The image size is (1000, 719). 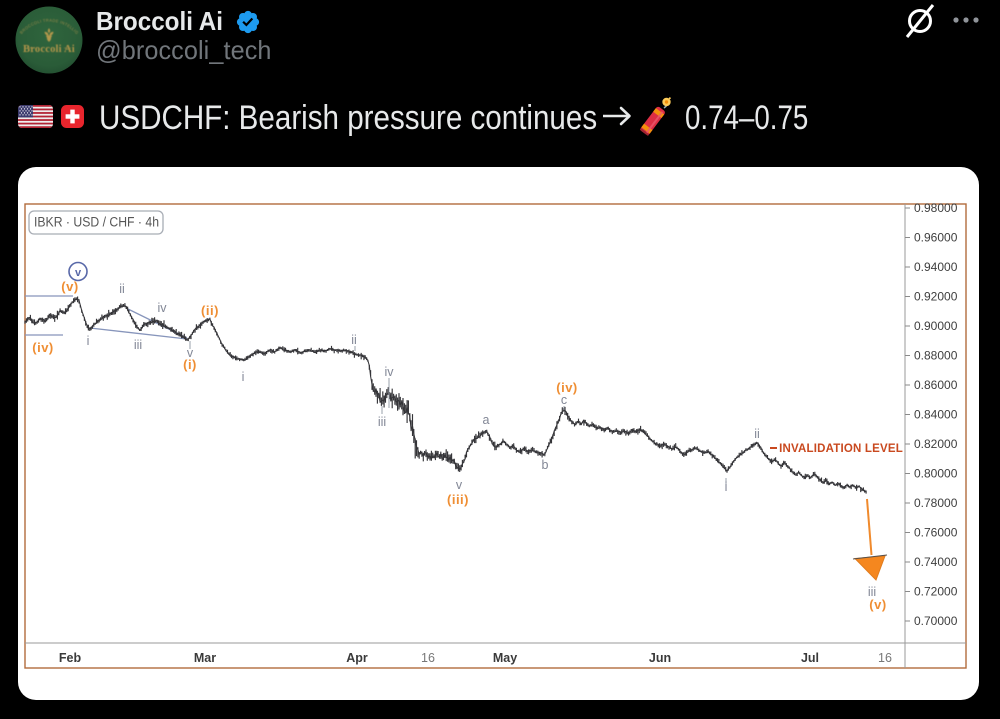 What do you see at coordinates (841, 449) in the screenshot?
I see `svg-text: INVALIDATION LEVEL` at bounding box center [841, 449].